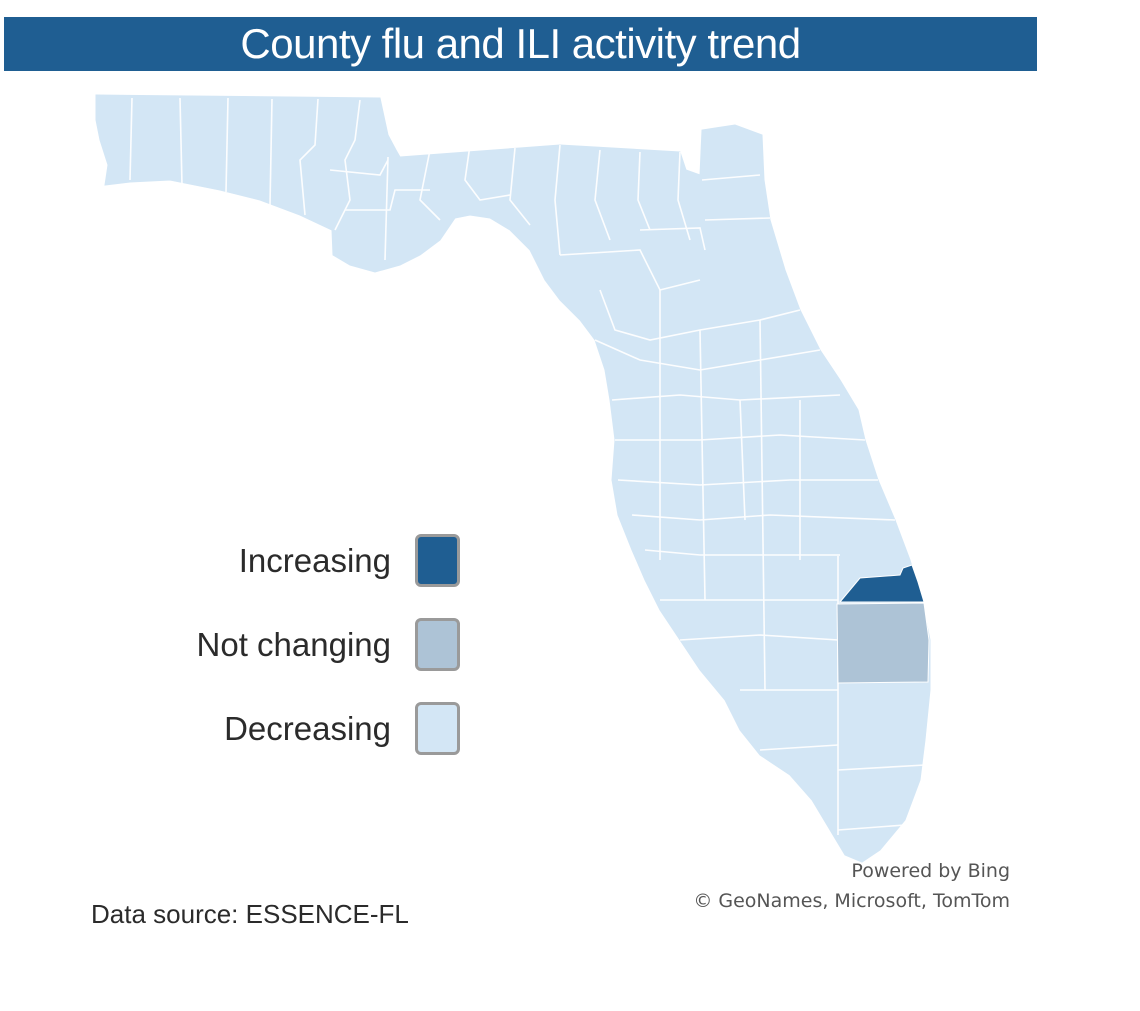 The image size is (1140, 1011). I want to click on county-not-changing, so click(883, 643).